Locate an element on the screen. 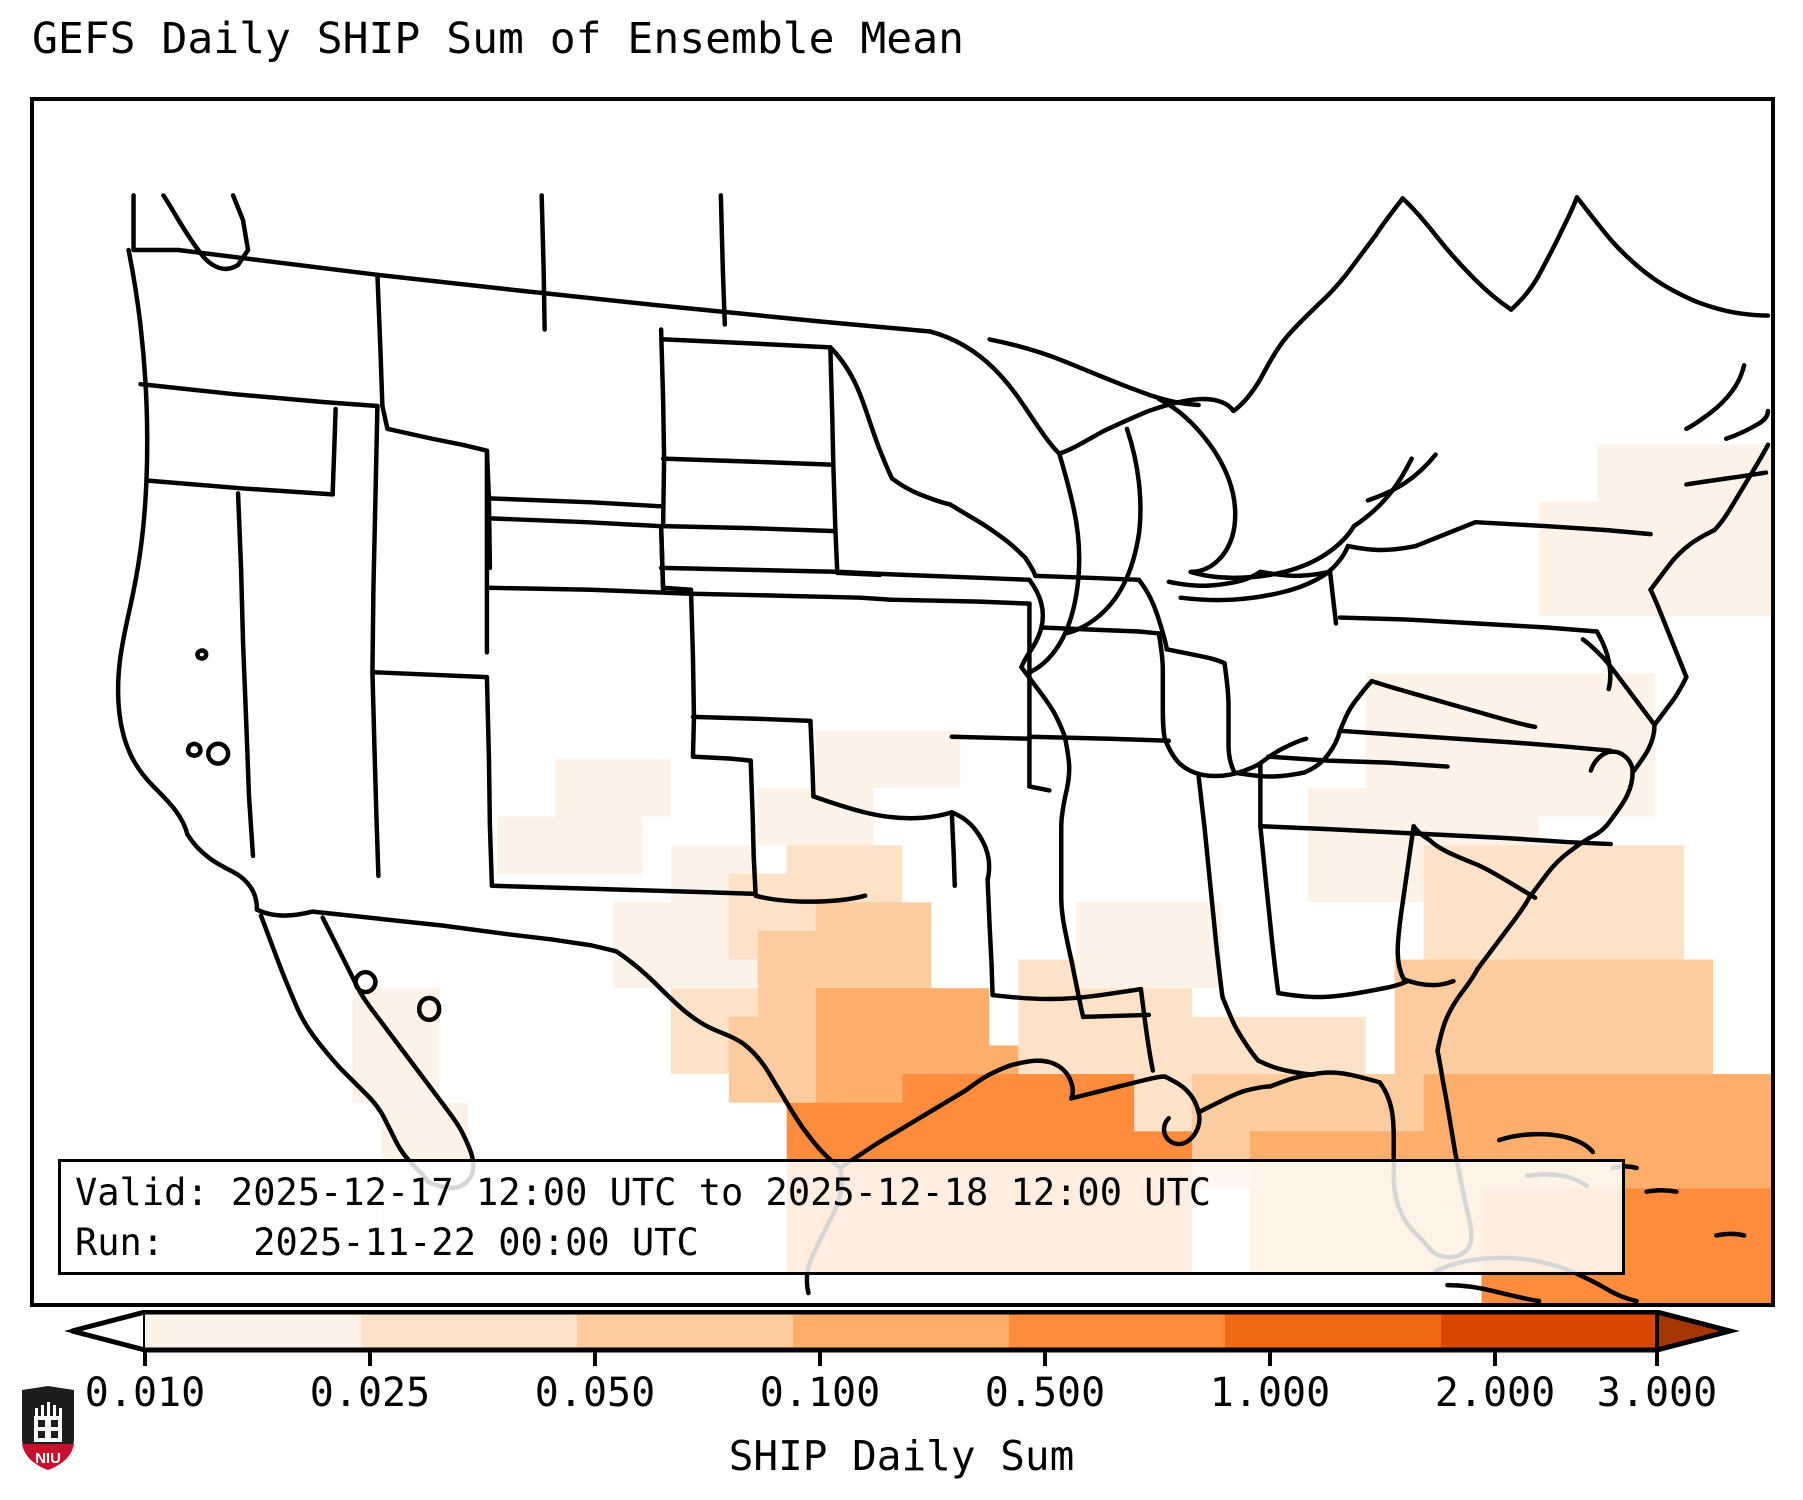 This screenshot has width=1803, height=1500. lake-superior-north is located at coordinates (1094, 372).